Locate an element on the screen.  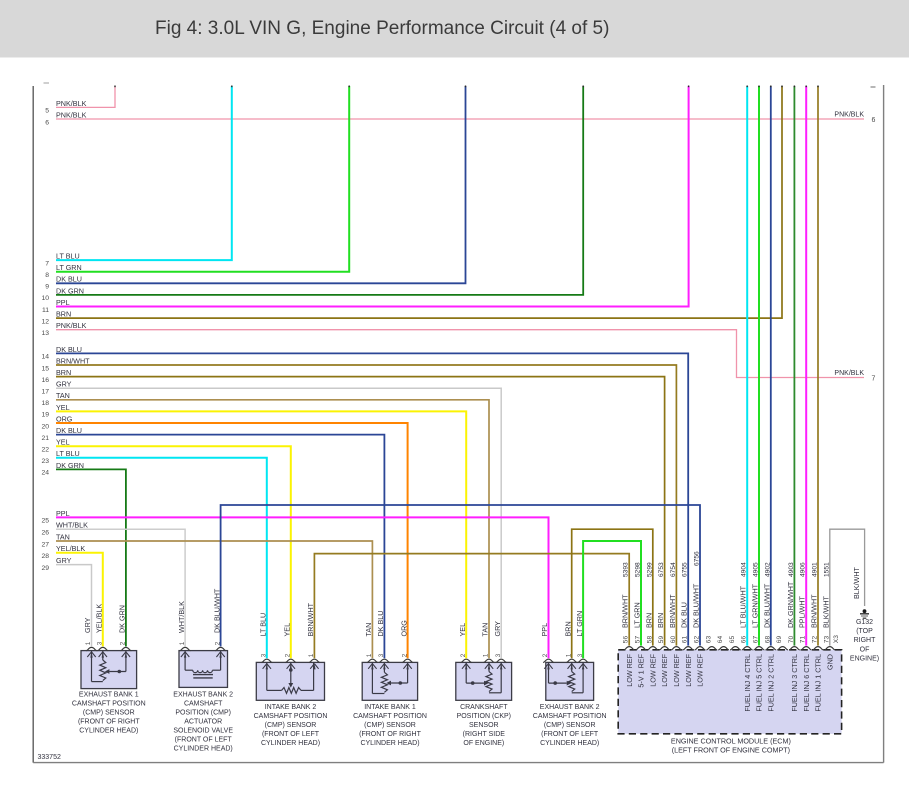
svg-text: FUEL INJ 3 CTRL is located at coordinates (794, 683).